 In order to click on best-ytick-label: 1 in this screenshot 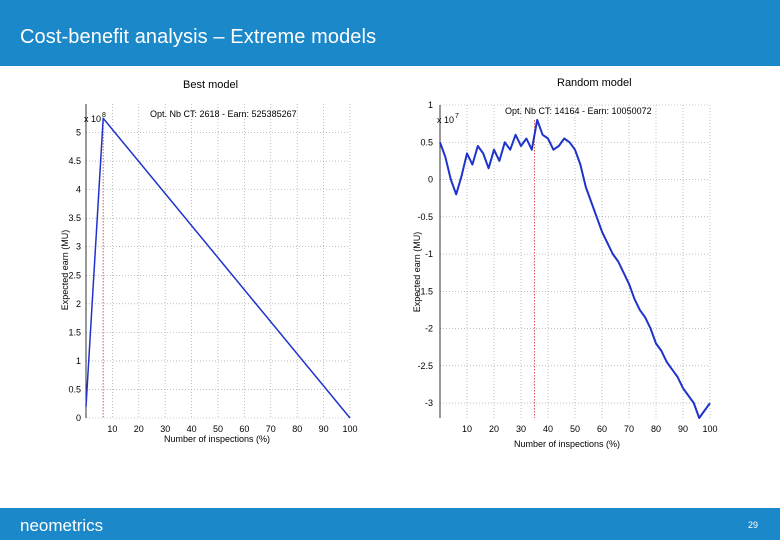, I will do `click(78, 361)`.